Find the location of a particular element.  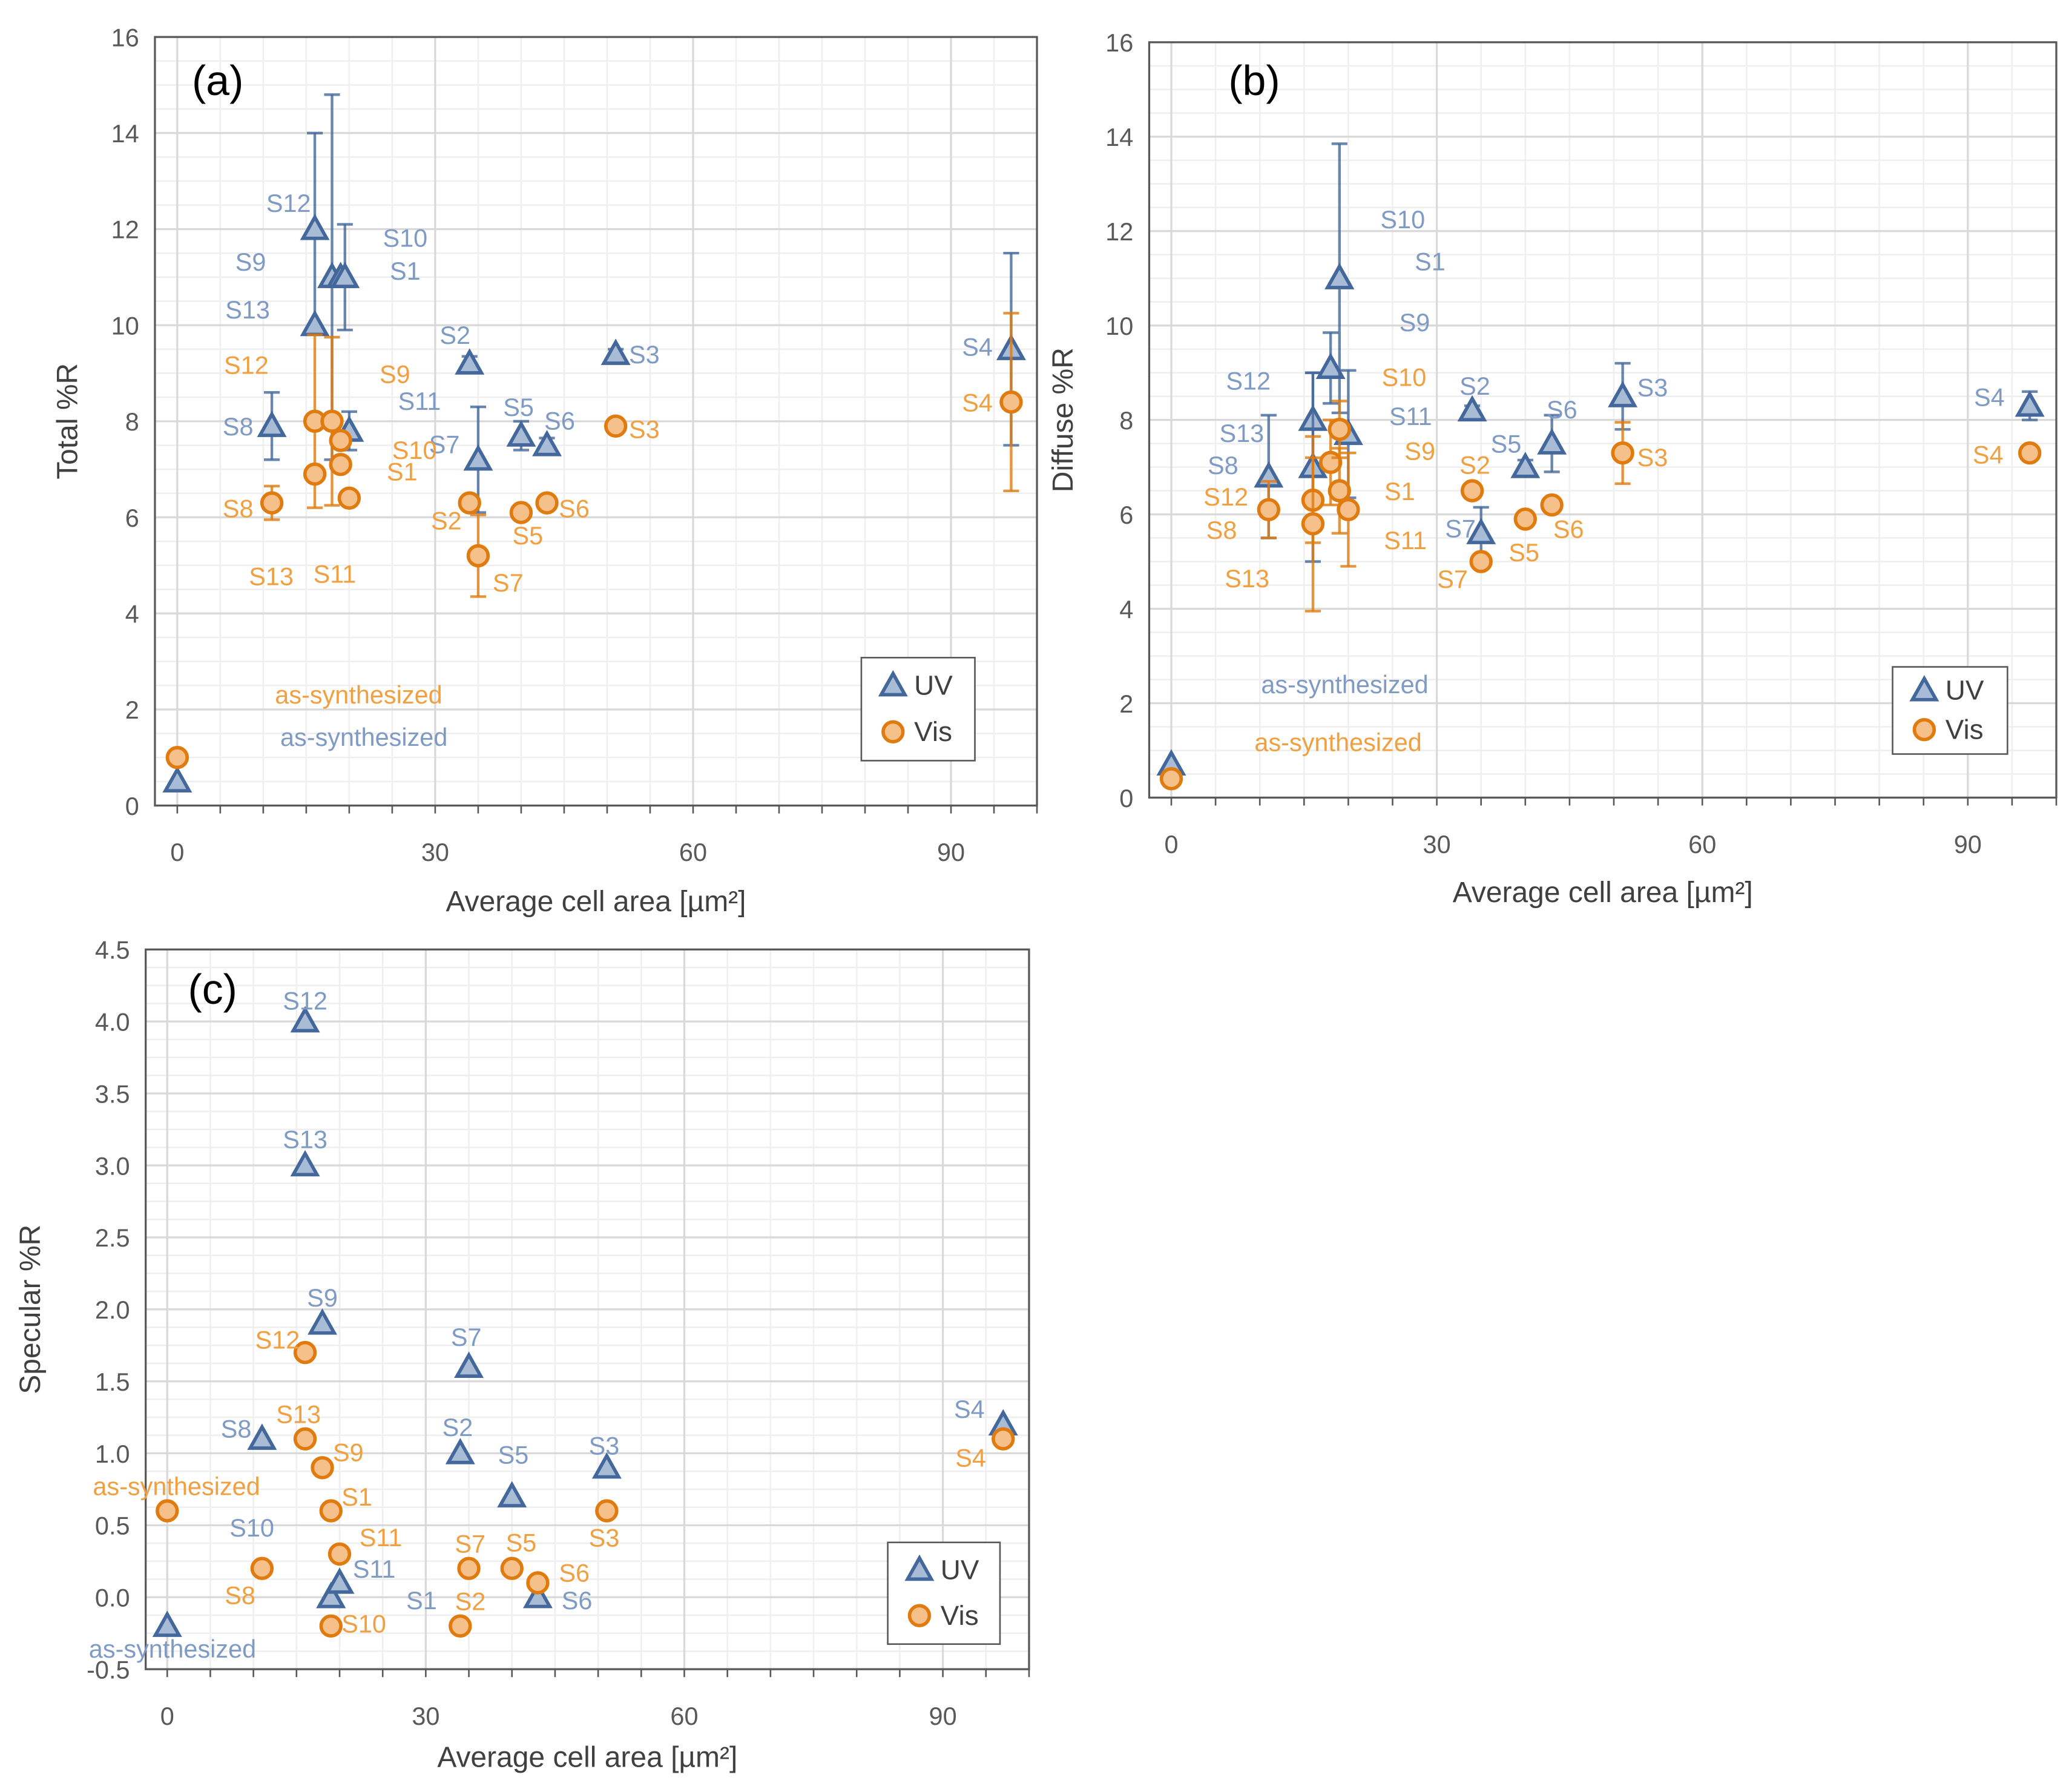

y-tick-label: 3.5 is located at coordinates (112, 1093).